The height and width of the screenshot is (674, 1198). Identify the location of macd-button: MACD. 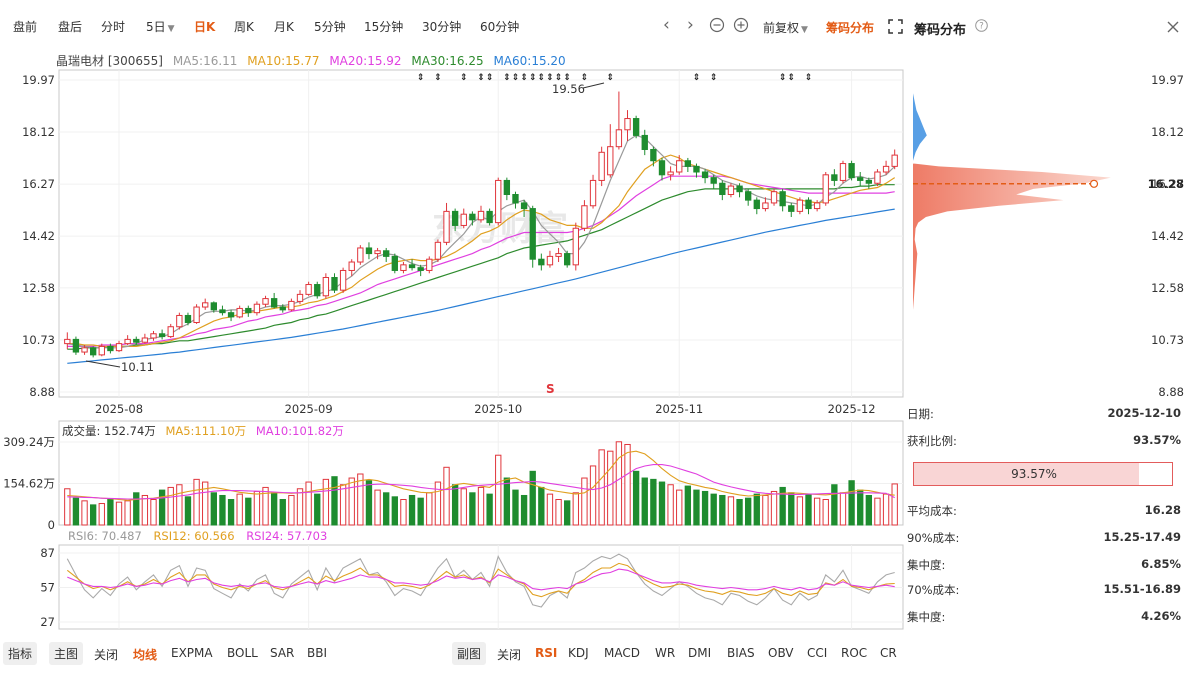
(622, 653).